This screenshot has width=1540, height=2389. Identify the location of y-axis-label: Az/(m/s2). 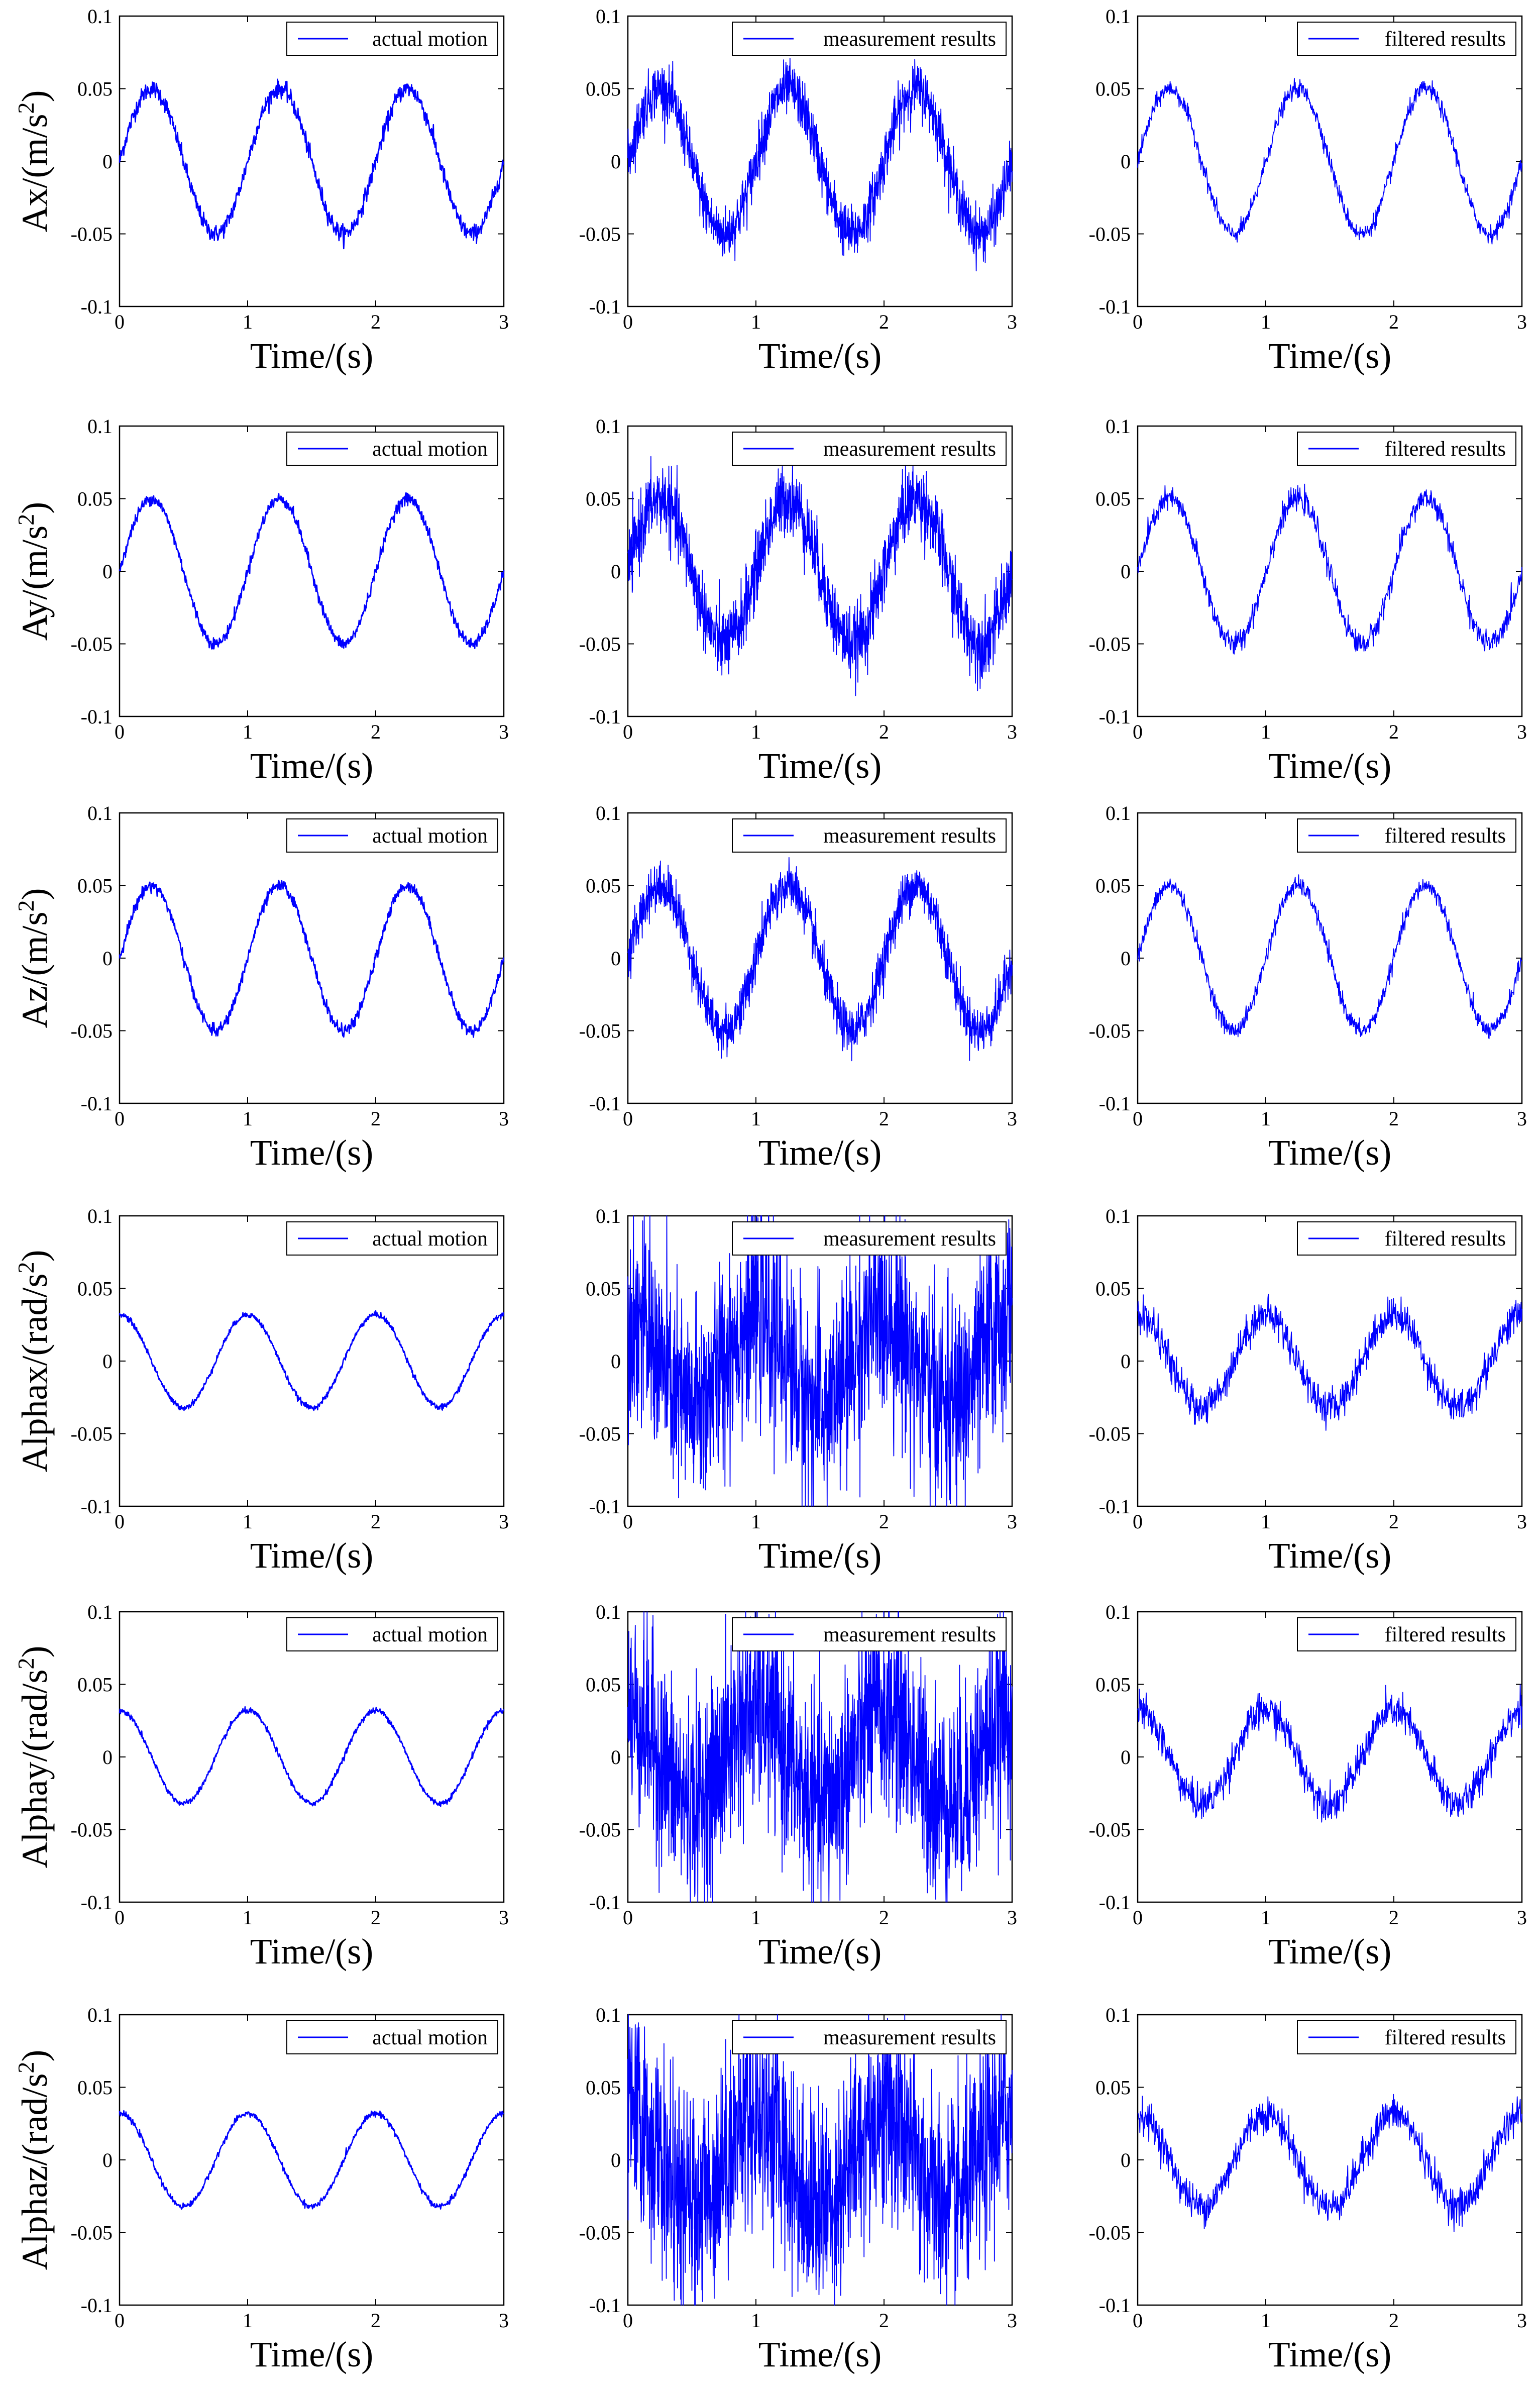
(34, 958).